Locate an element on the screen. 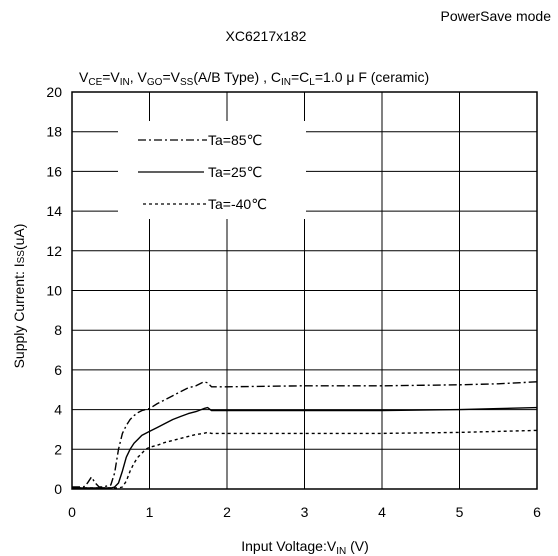 The image size is (558, 556). y-tick-label: 2 is located at coordinates (58, 449).